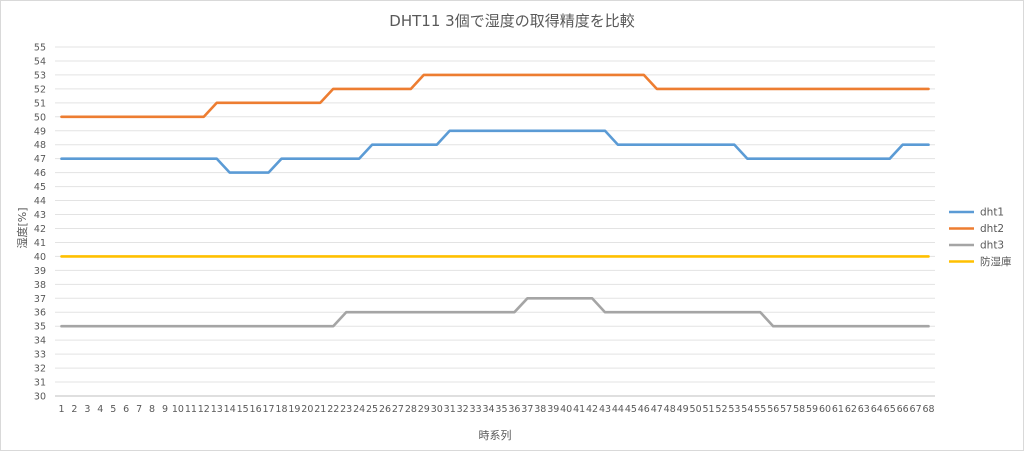 Image resolution: width=1024 pixels, height=451 pixels. Describe the element at coordinates (488, 409) in the screenshot. I see `x-tick-label: 34` at that location.